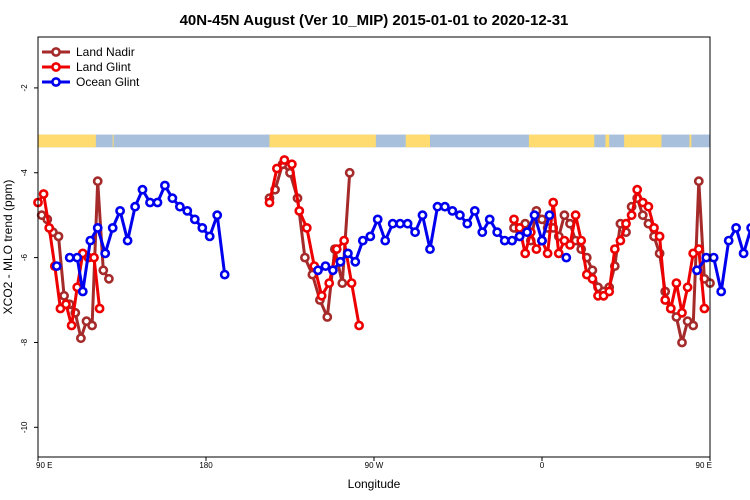 The width and height of the screenshot is (750, 500). I want to click on y-axis: -2 -4 -6 -8 -10, so click(29, 258).